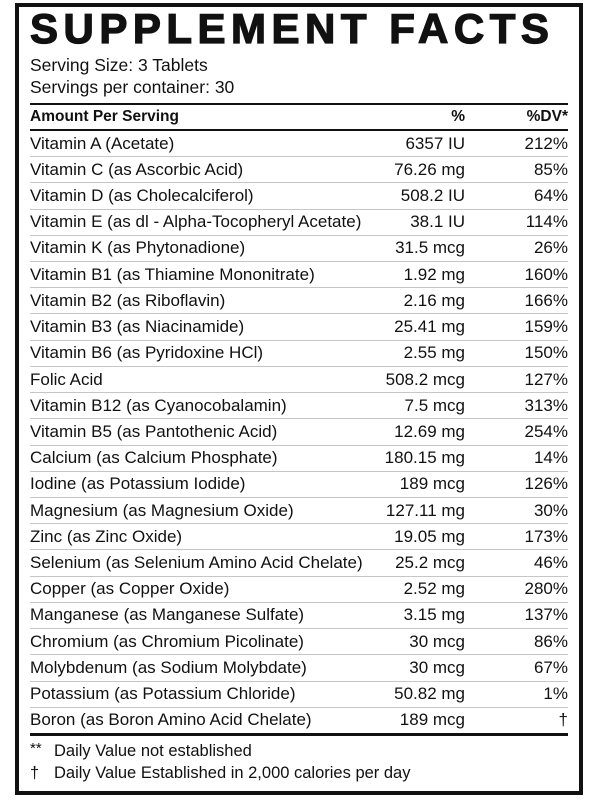 The image size is (600, 800). What do you see at coordinates (132, 86) in the screenshot?
I see `servings-per-container: Servings per container: 30` at bounding box center [132, 86].